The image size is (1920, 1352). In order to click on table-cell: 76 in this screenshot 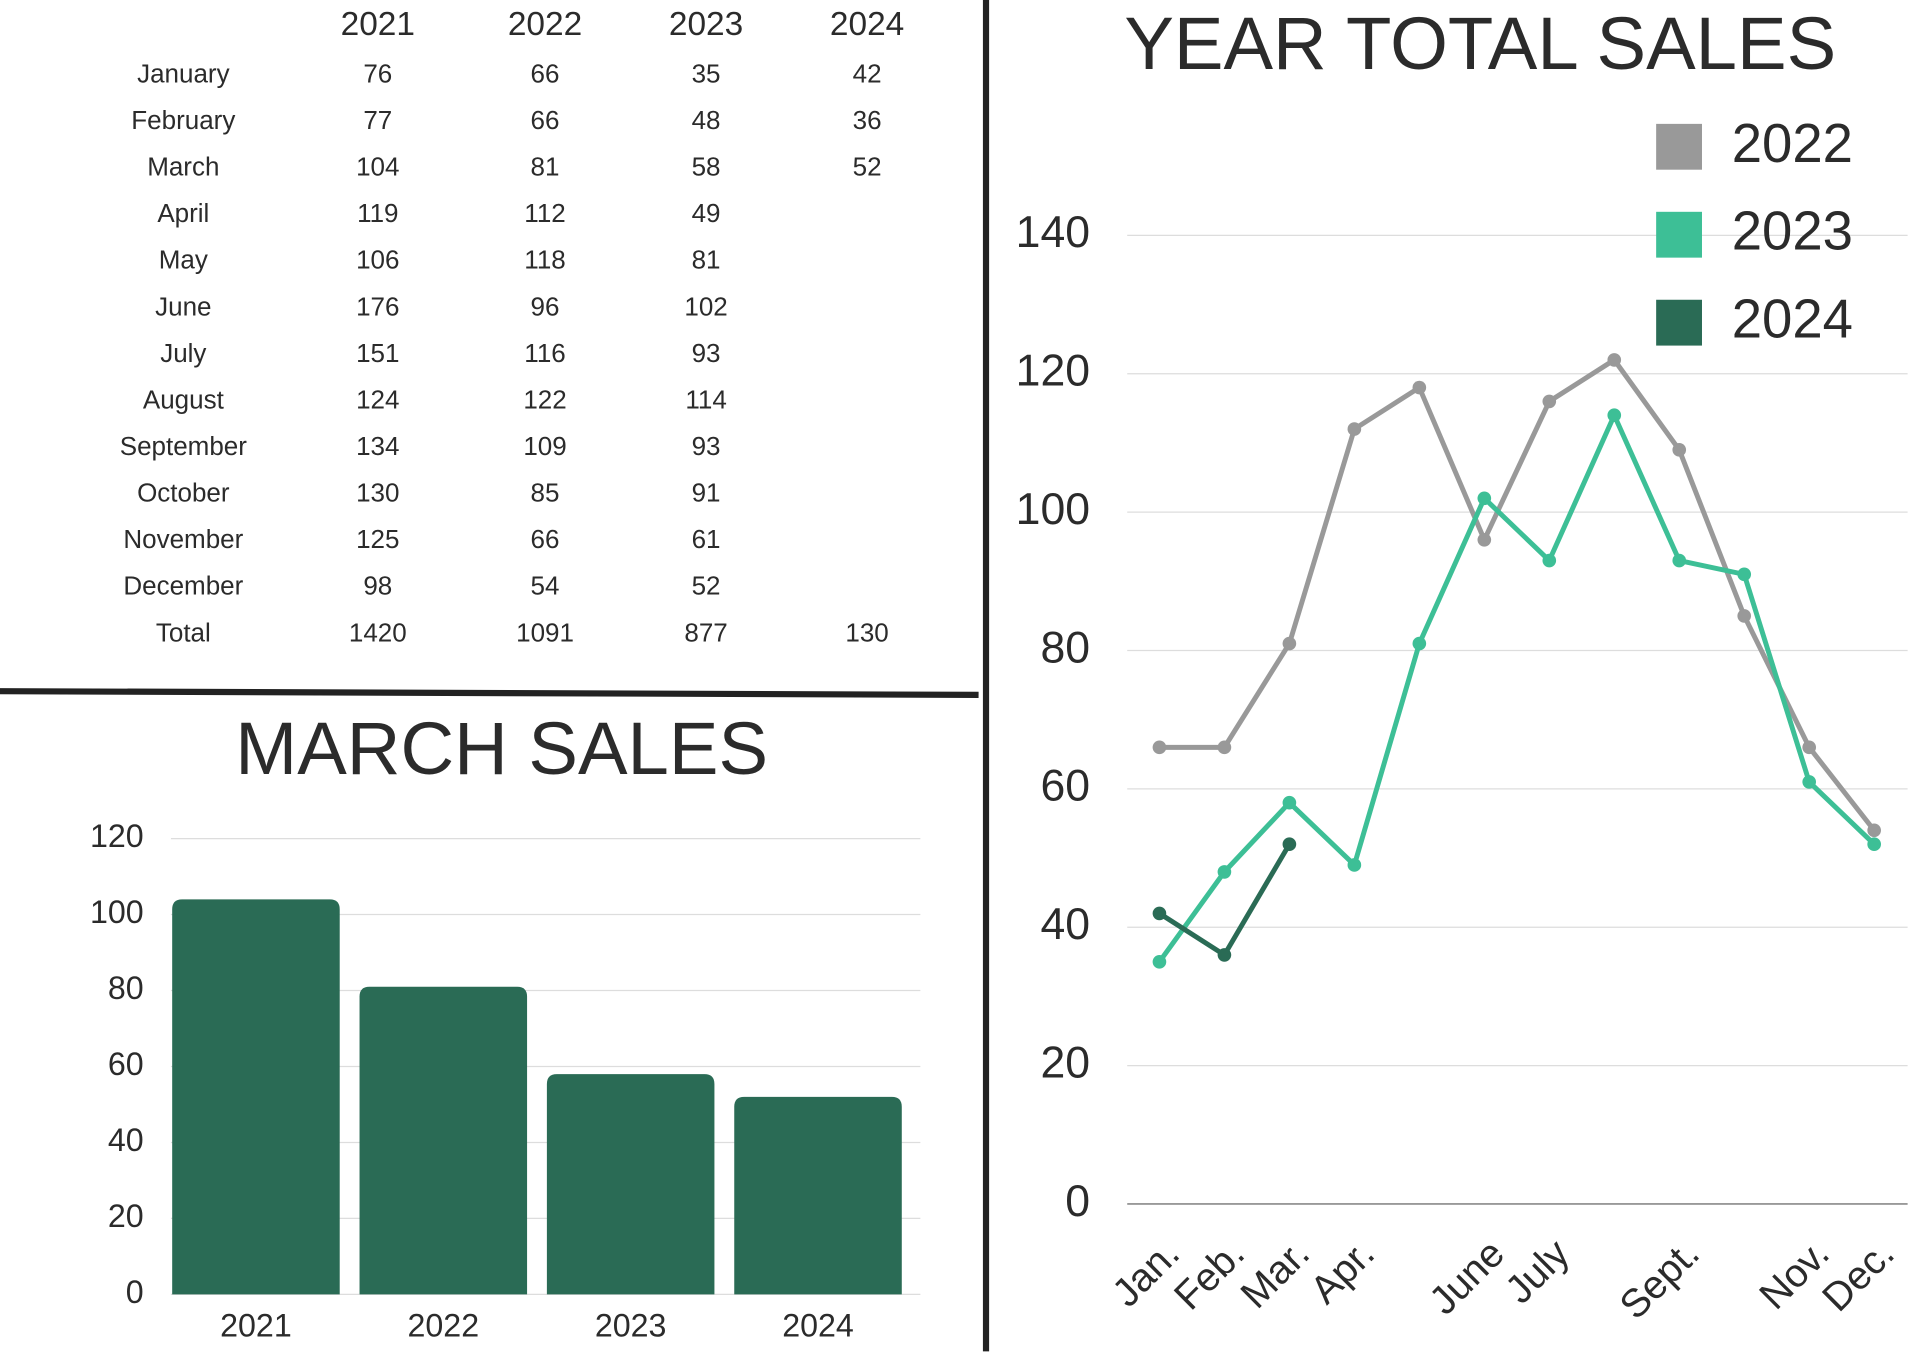, I will do `click(377, 73)`.